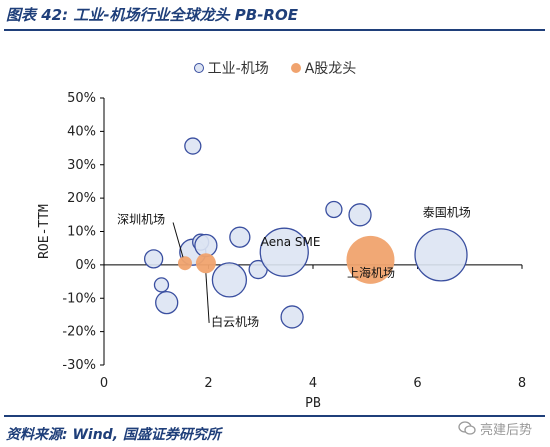  I want to click on watermark: 亮建后势, so click(501, 428).